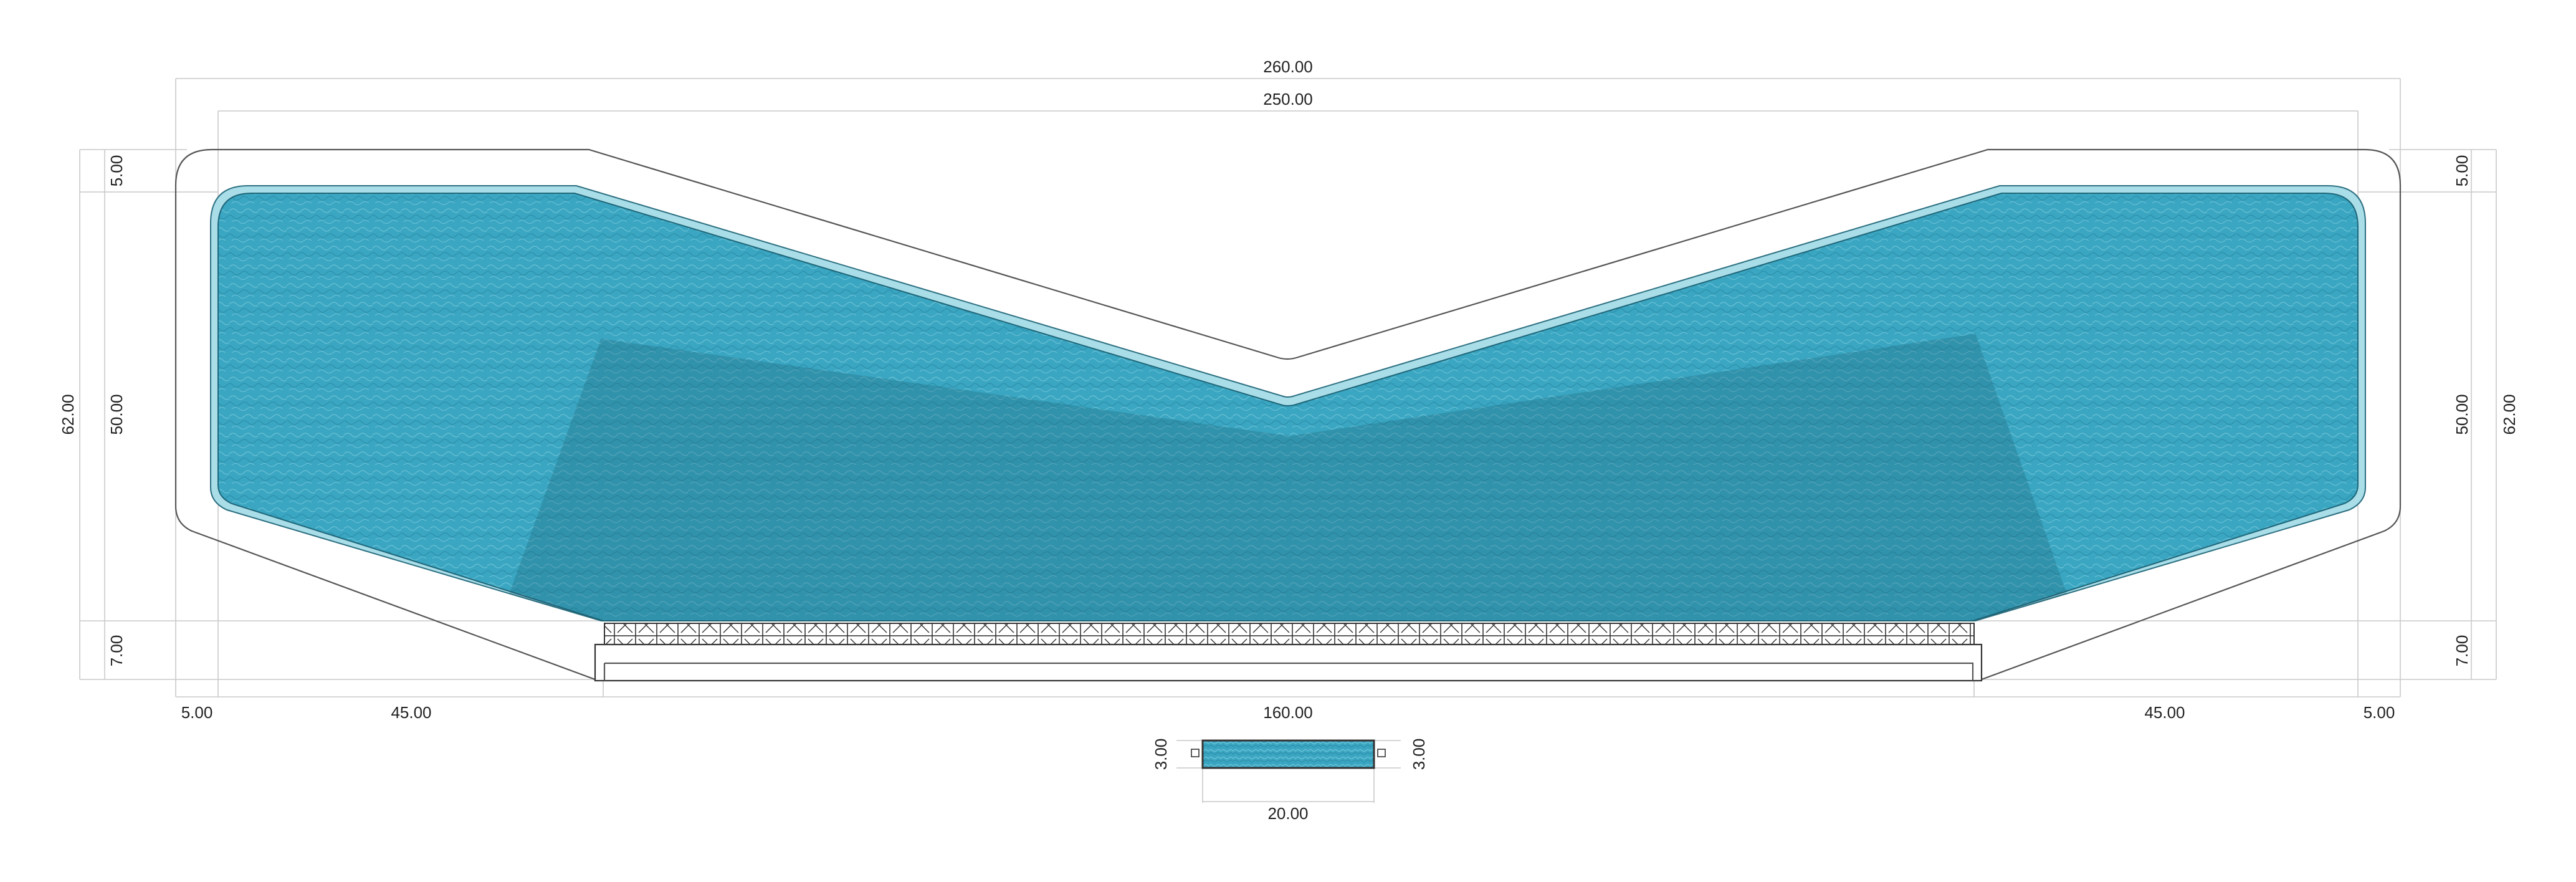  I want to click on section-detail: 3.00 3.00 20.00, so click(1290, 781).